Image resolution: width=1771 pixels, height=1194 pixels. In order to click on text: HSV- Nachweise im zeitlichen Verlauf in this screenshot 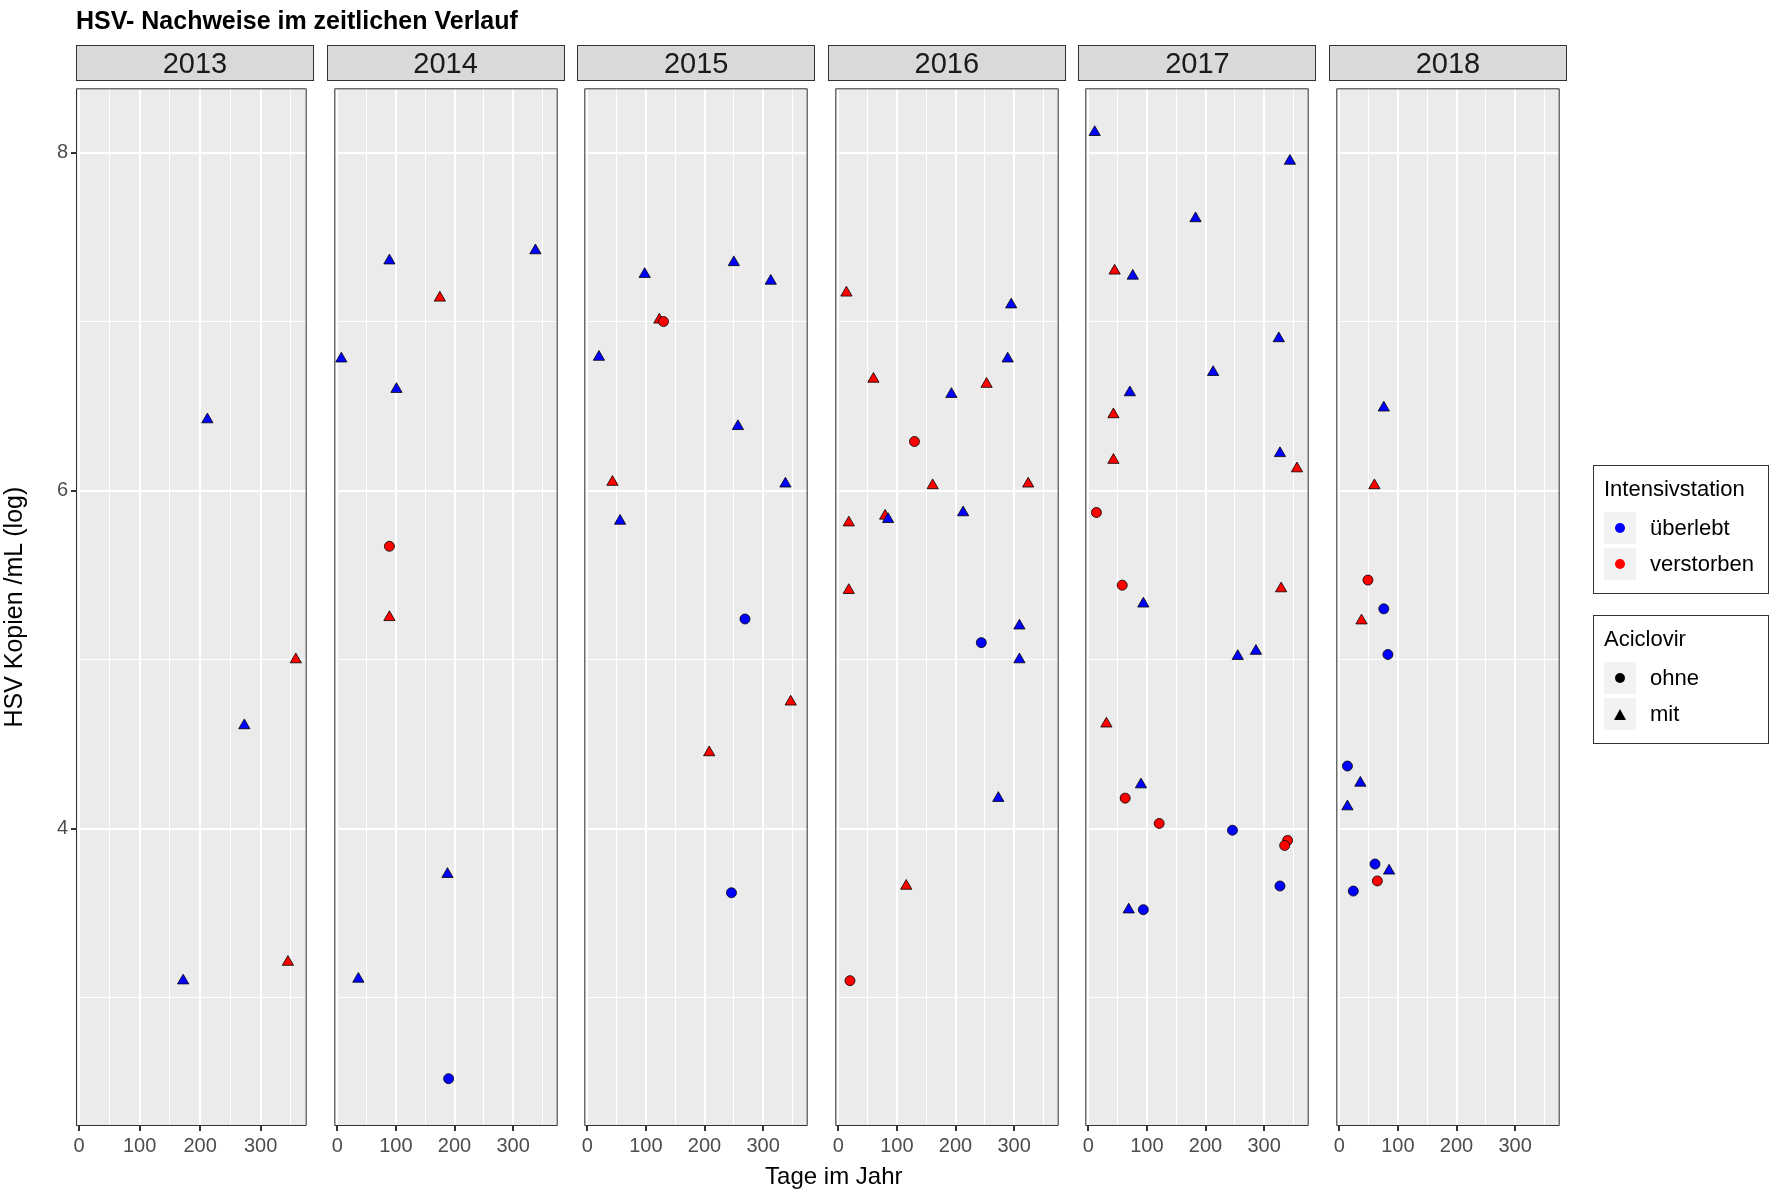, I will do `click(297, 20)`.